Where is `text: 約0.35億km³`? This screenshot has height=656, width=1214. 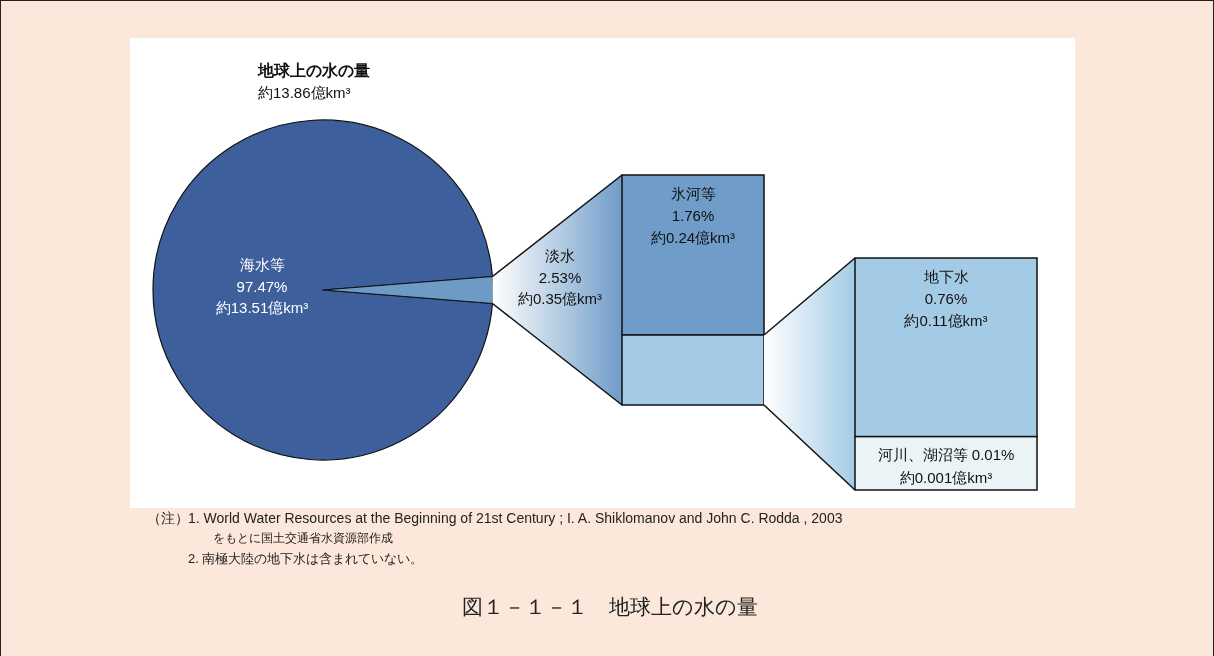 text: 約0.35億km³ is located at coordinates (560, 298).